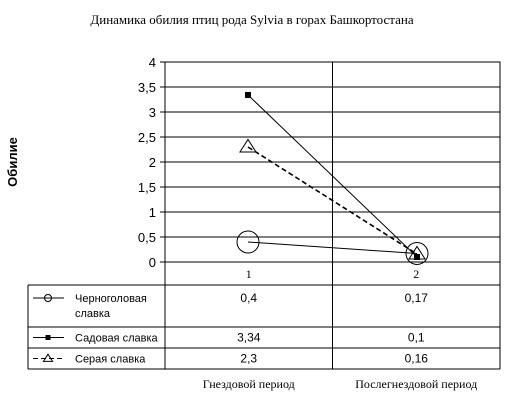  What do you see at coordinates (417, 359) in the screenshot?
I see `data-value-label: 0,16` at bounding box center [417, 359].